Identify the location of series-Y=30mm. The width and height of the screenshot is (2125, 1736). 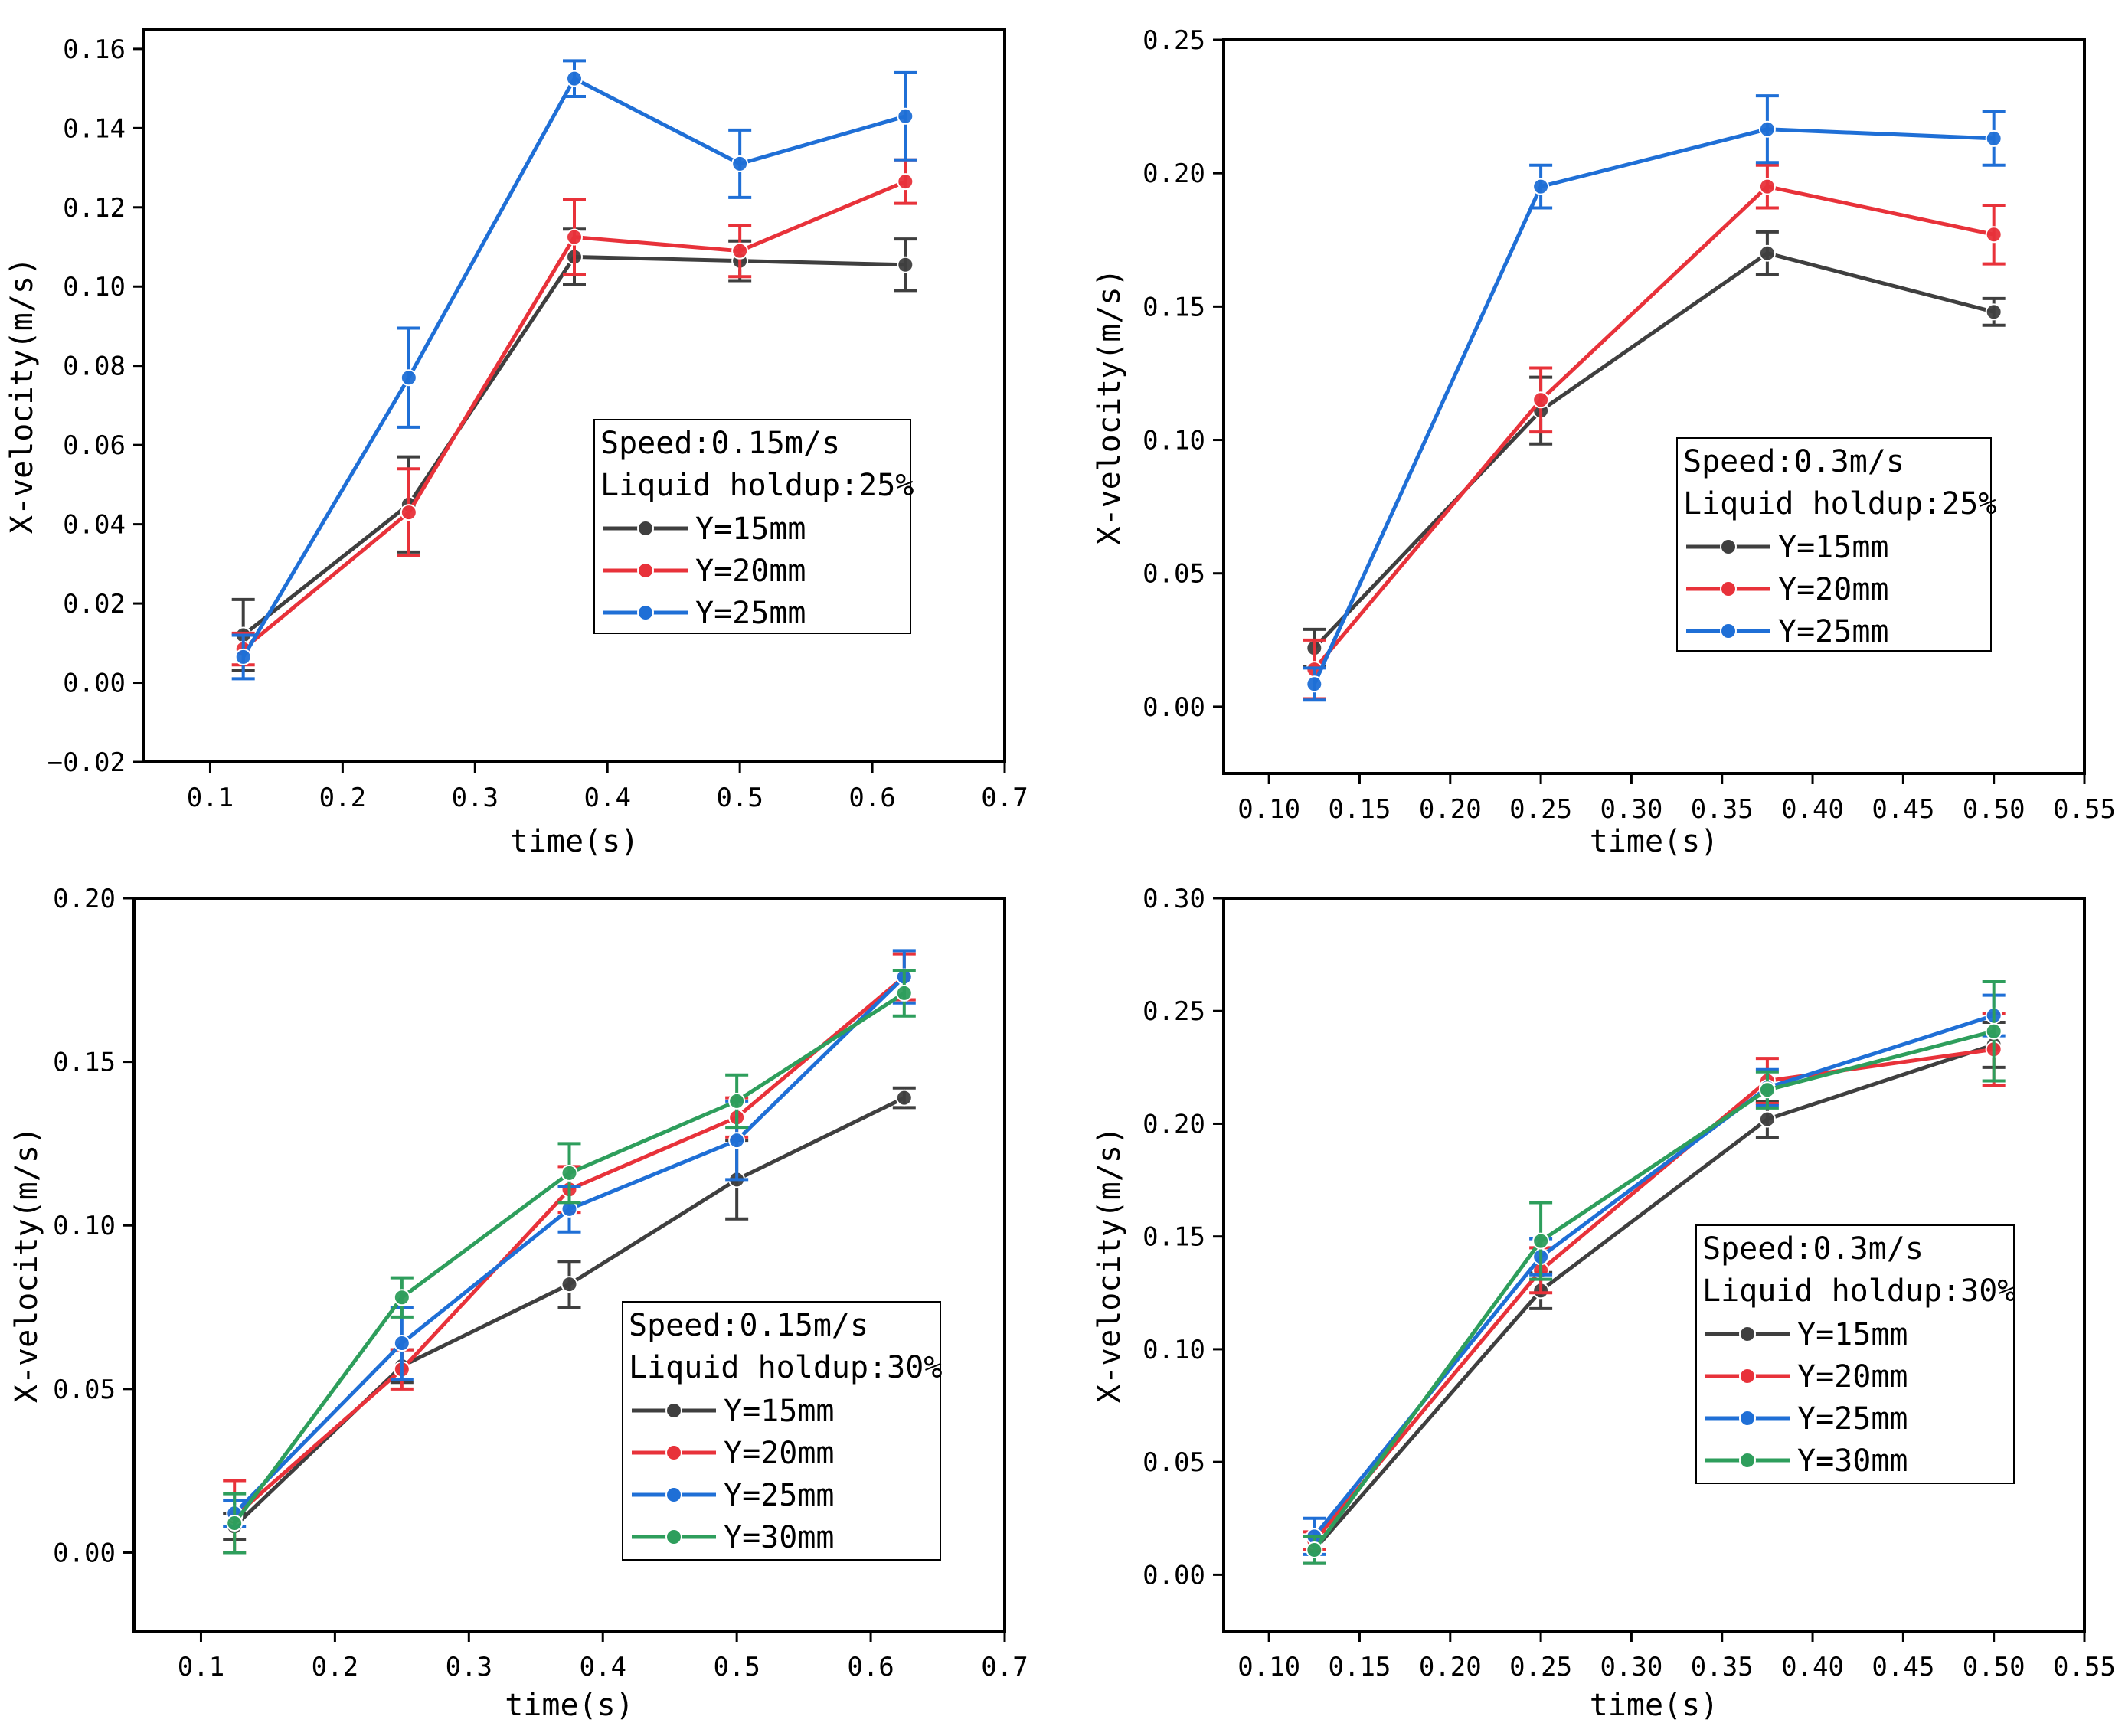
(1654, 1272).